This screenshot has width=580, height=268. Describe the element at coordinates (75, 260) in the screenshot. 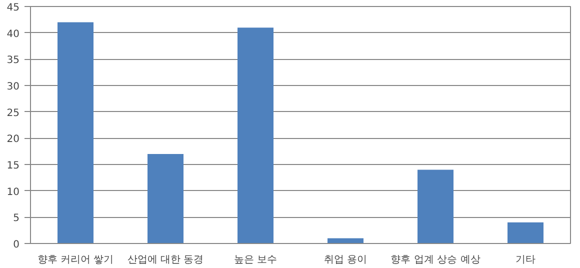

I see `x-tick-label: 향후 커리어 쌓기` at that location.